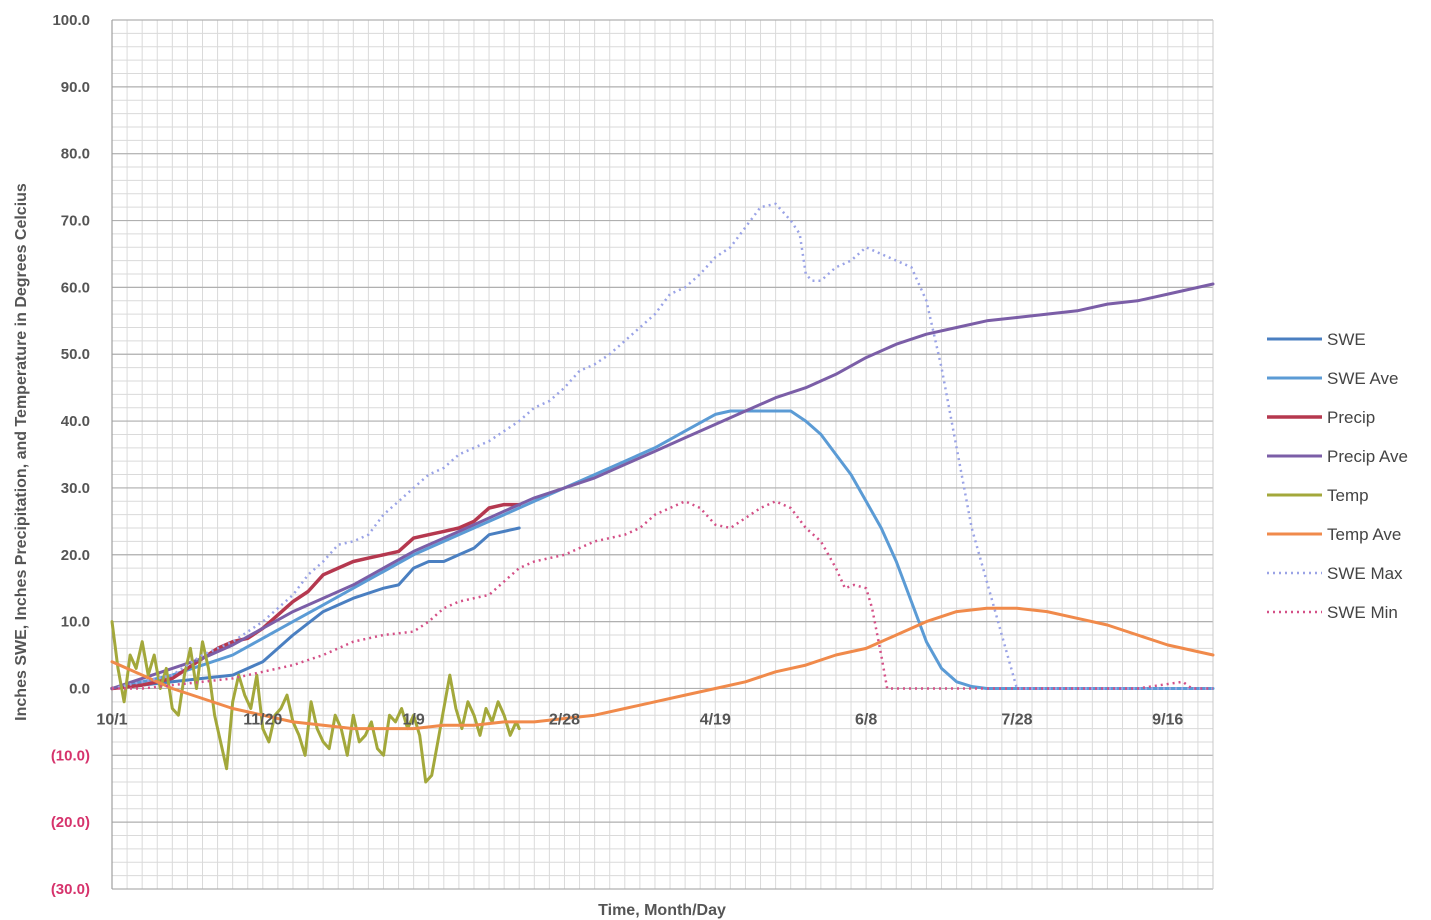 The width and height of the screenshot is (1431, 920). I want to click on y-tick-label: 40.0, so click(75, 421).